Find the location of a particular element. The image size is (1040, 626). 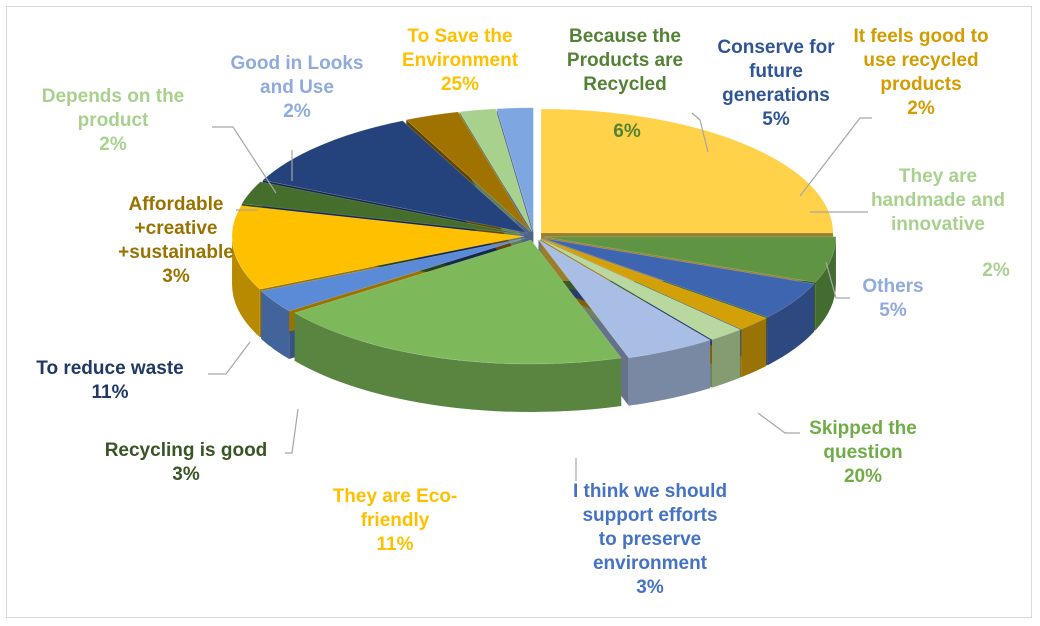

slice-label-text: Because the is located at coordinates (625, 36).